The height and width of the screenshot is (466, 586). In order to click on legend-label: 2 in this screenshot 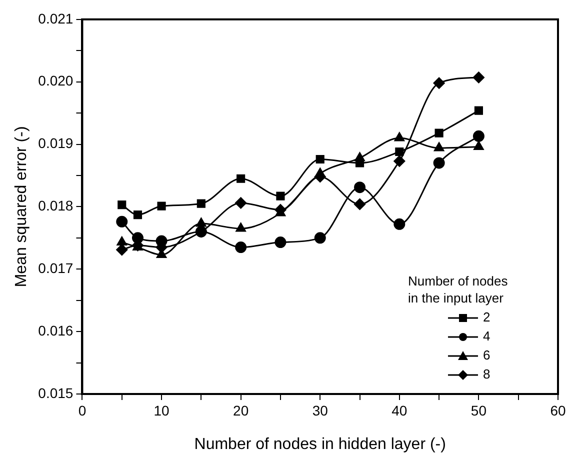, I will do `click(486, 317)`.